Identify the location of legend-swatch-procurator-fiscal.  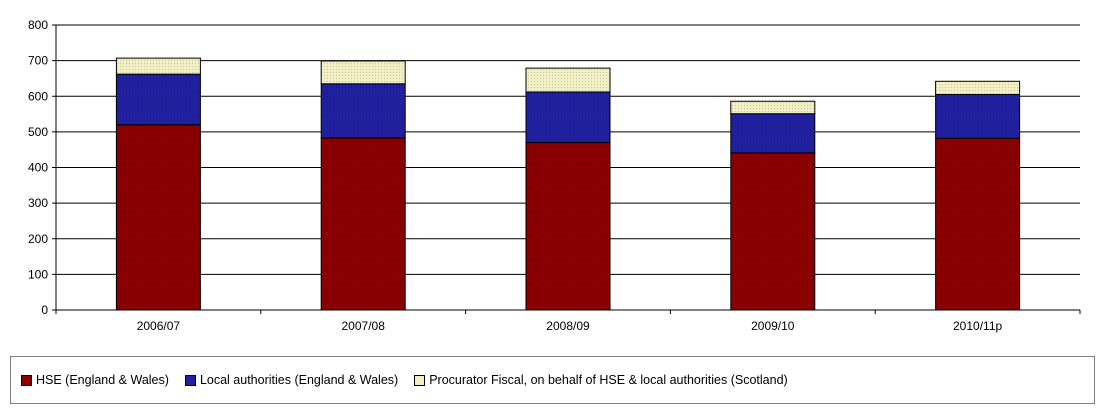
(420, 380).